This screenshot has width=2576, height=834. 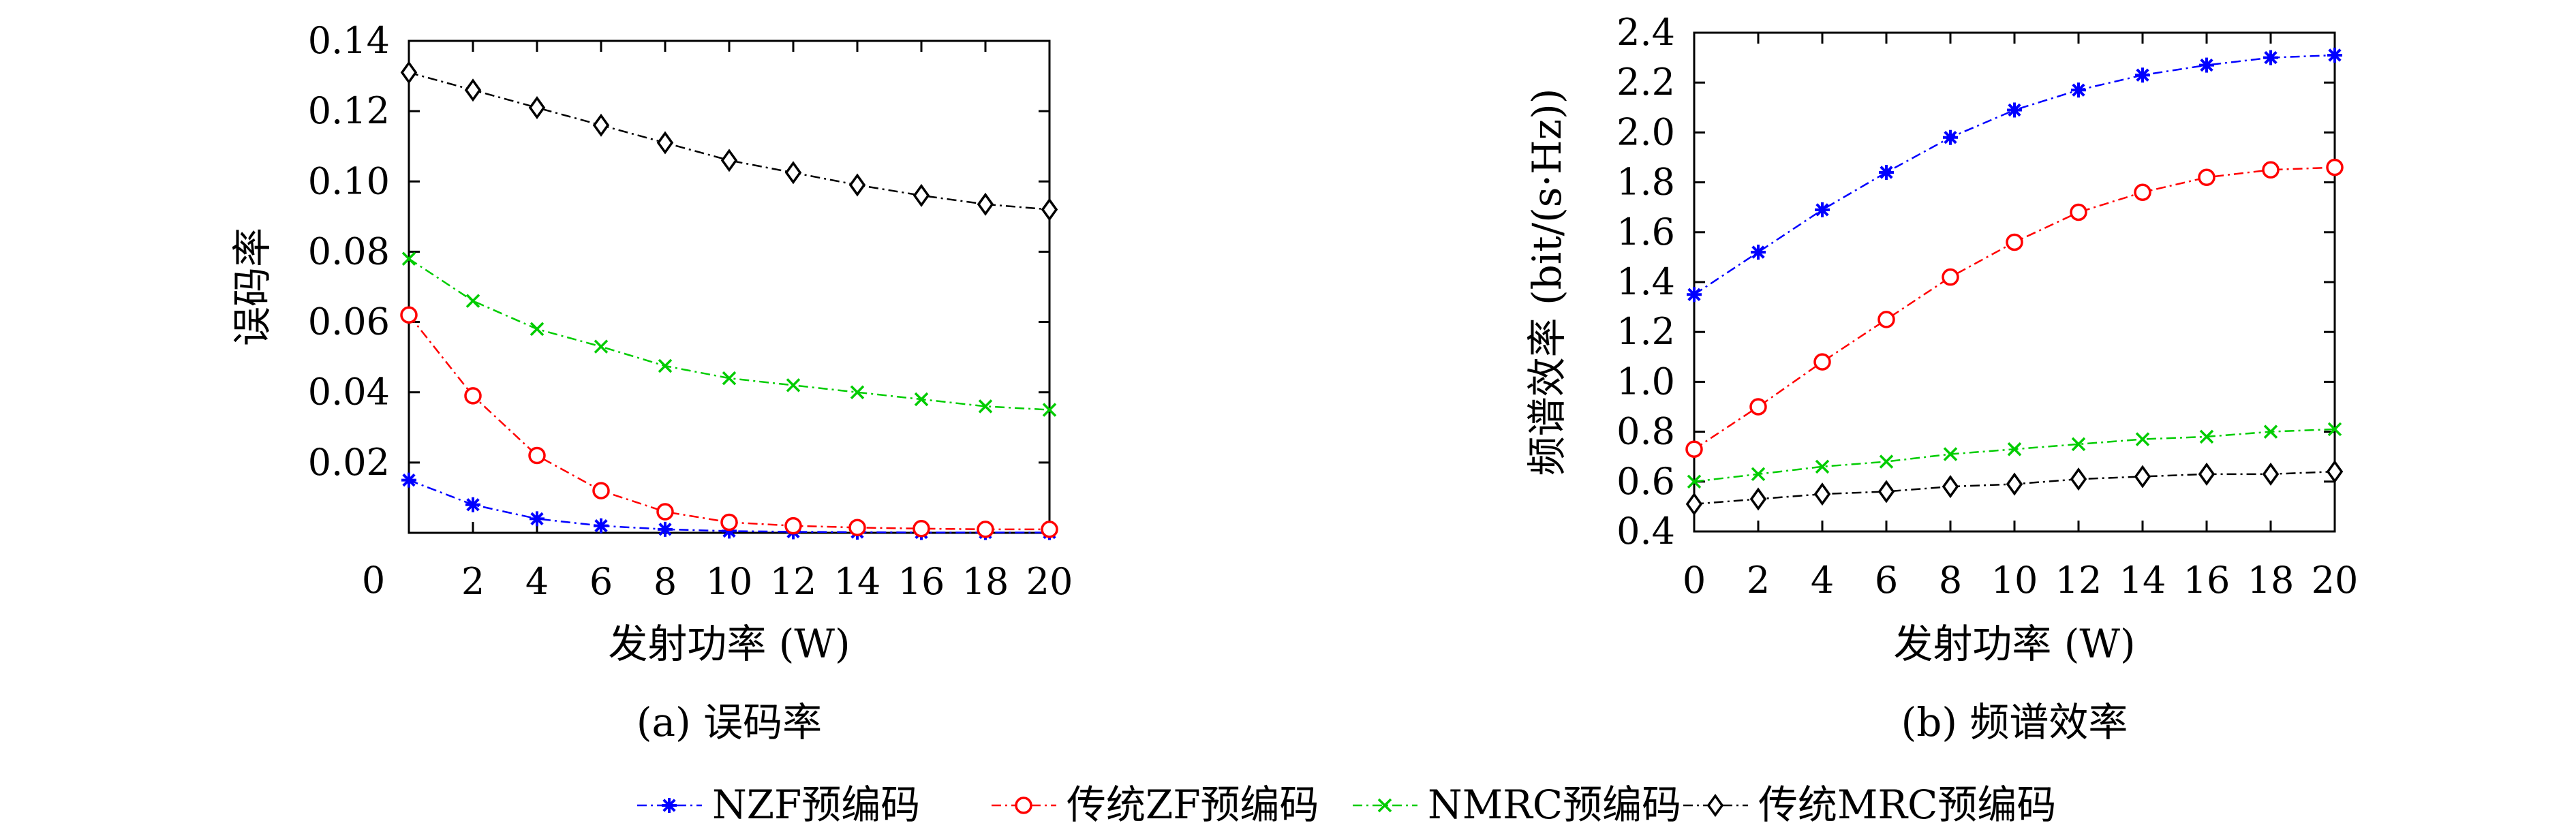 I want to click on legend-item: NMRC预编码, so click(x=1517, y=805).